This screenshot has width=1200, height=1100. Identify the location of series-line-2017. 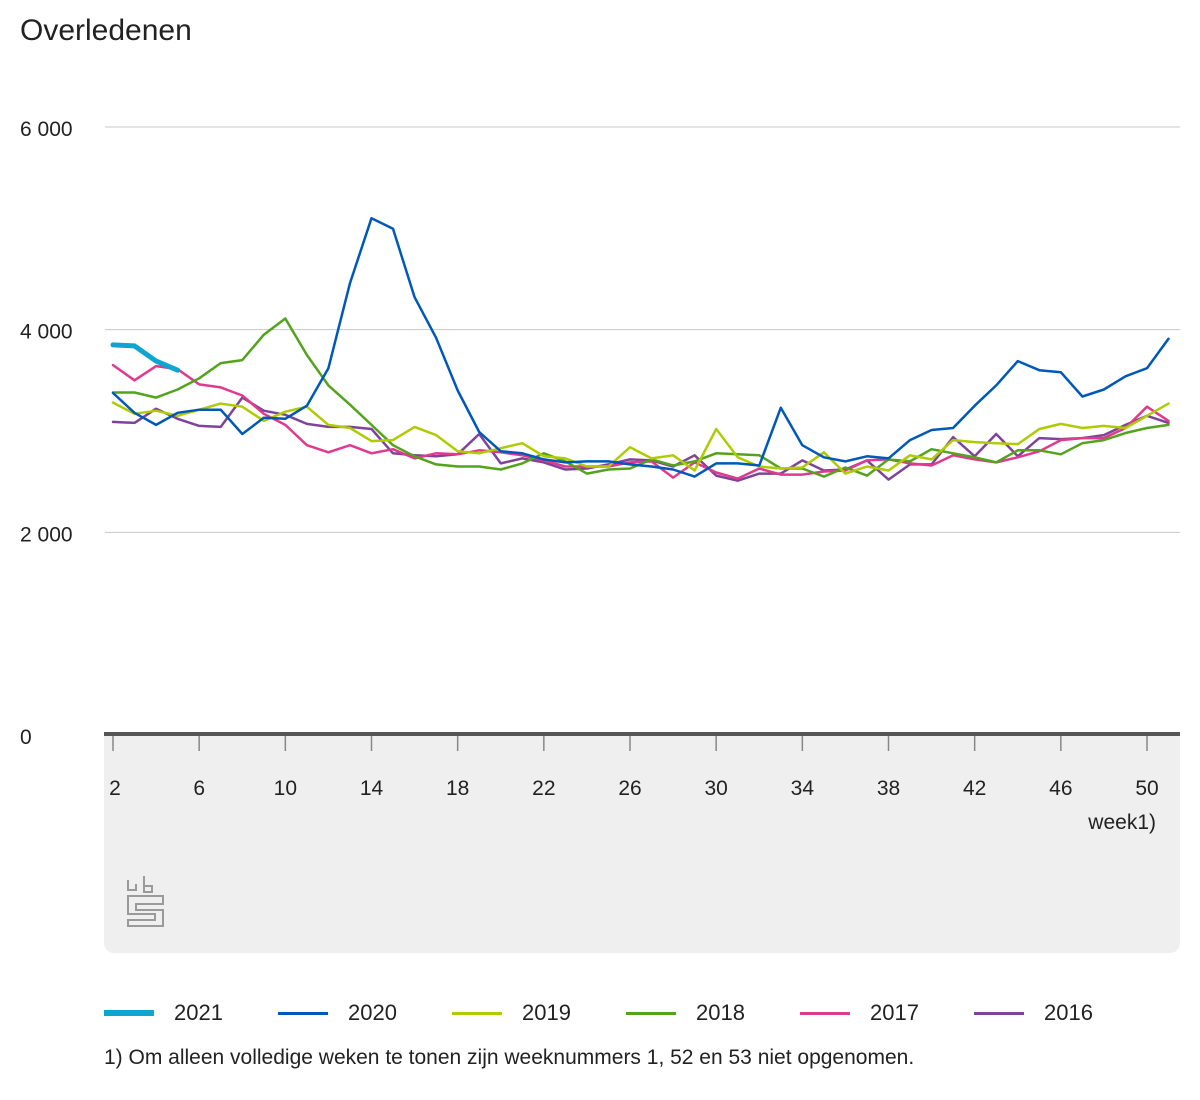
(640, 421).